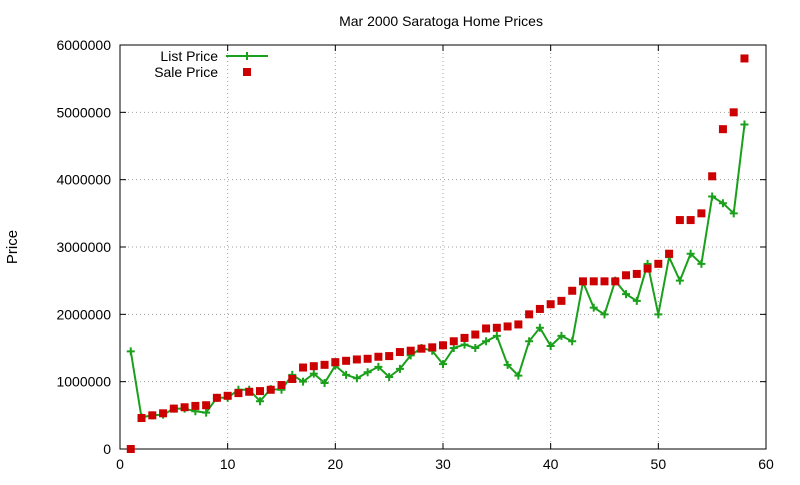 The image size is (800, 485). What do you see at coordinates (83, 180) in the screenshot?
I see `y-tick-label: 4000000` at bounding box center [83, 180].